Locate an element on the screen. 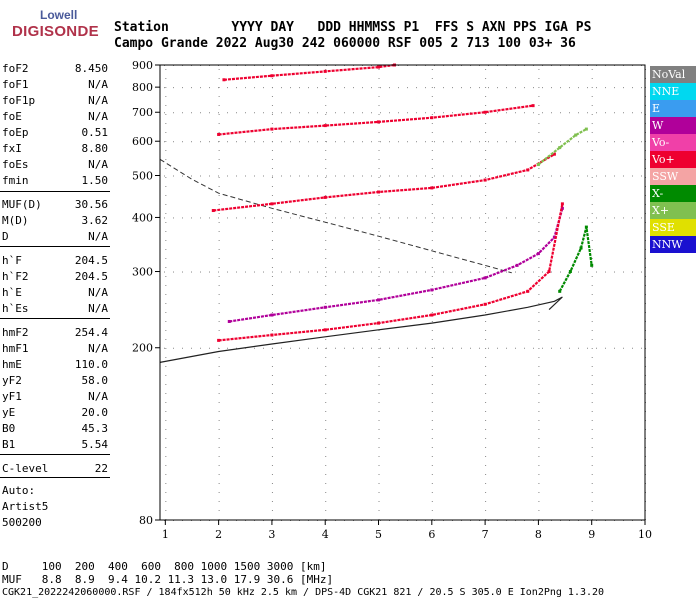  param-name: fmin is located at coordinates (15, 180).